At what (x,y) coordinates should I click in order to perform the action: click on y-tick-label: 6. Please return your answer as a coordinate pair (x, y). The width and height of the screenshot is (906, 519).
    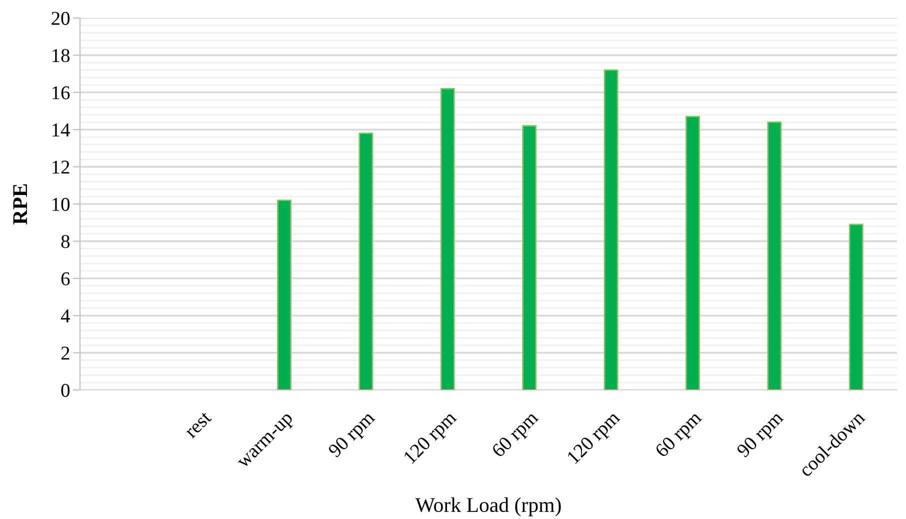
    Looking at the image, I should click on (65, 279).